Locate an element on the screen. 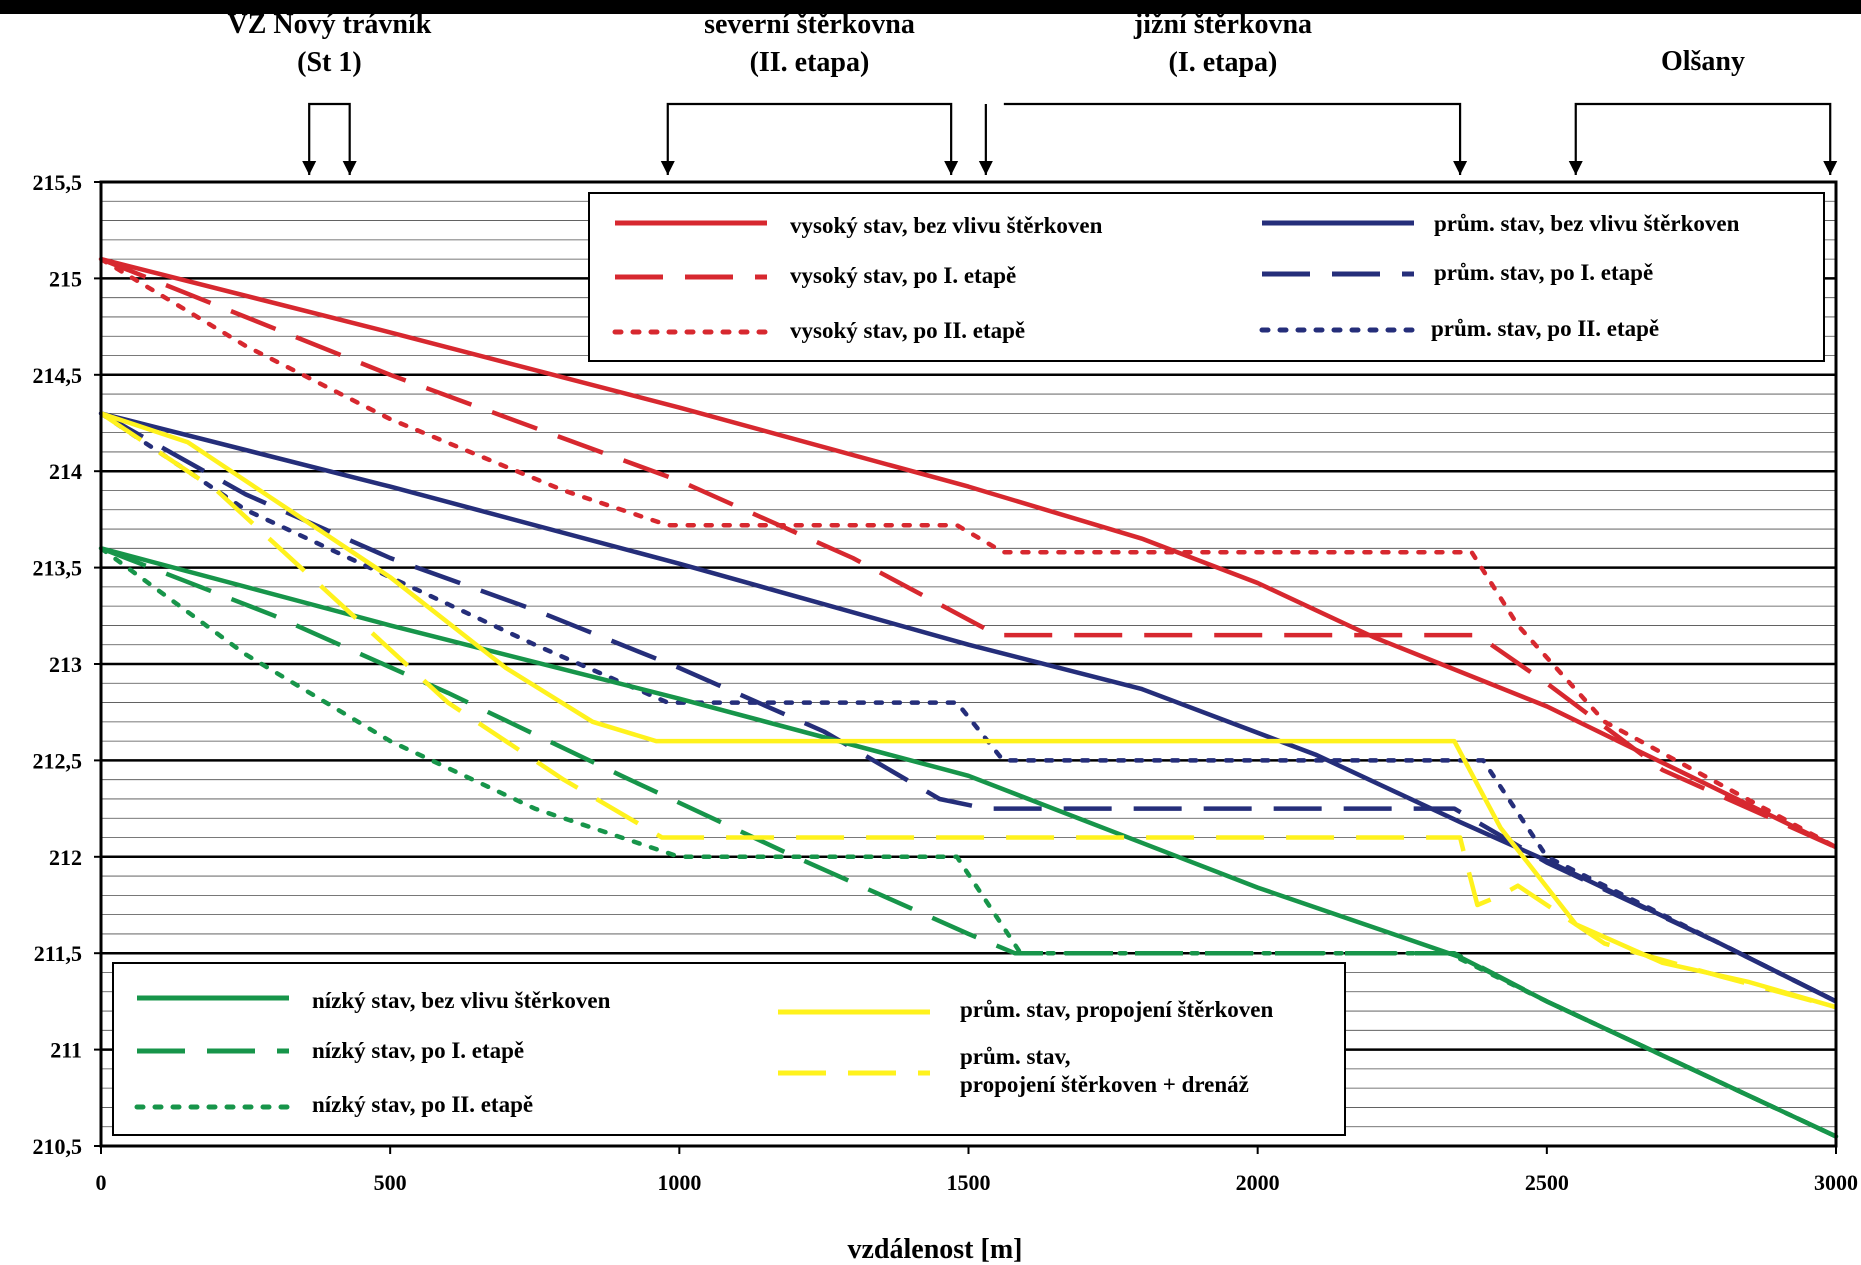 The width and height of the screenshot is (1861, 1265). legend-item: vysoký stav, po II. etapě is located at coordinates (818, 330).